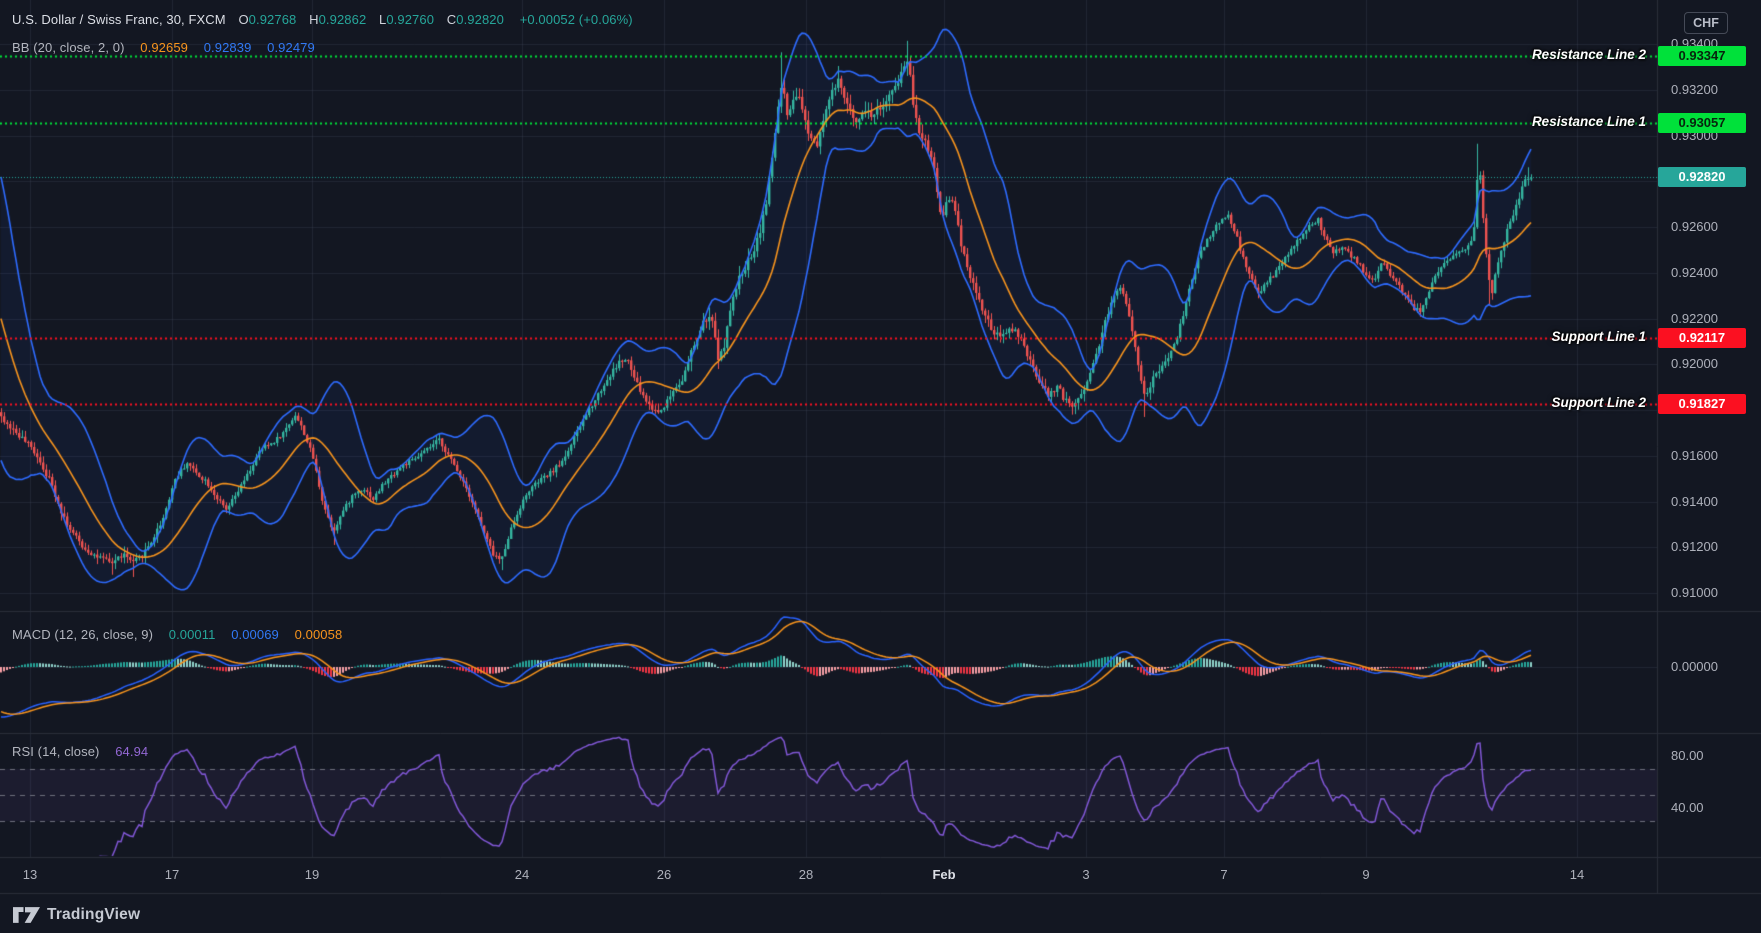  I want to click on macd-line-value: 0.00069, so click(255, 634).